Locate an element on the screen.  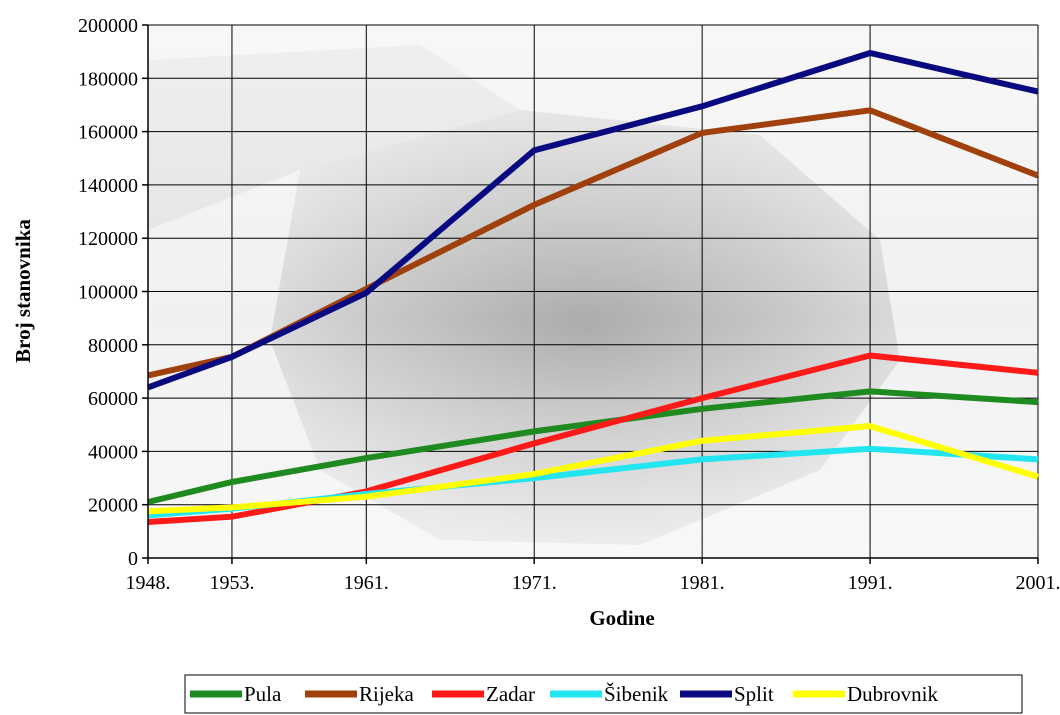
legend-label-dubrovnik: Dubrovnik is located at coordinates (892, 694).